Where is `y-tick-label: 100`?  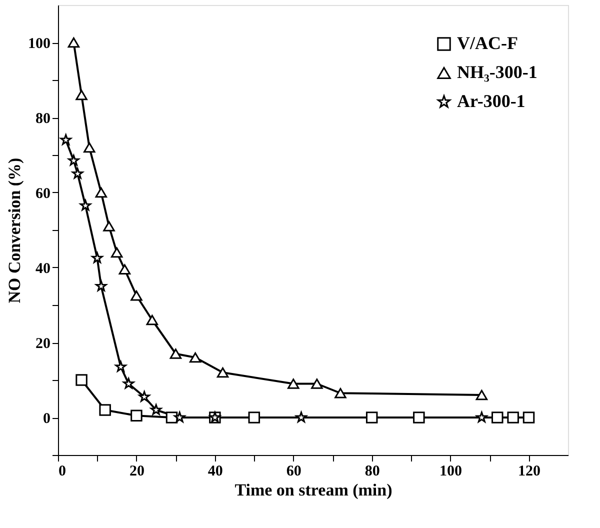 y-tick-label: 100 is located at coordinates (39, 44).